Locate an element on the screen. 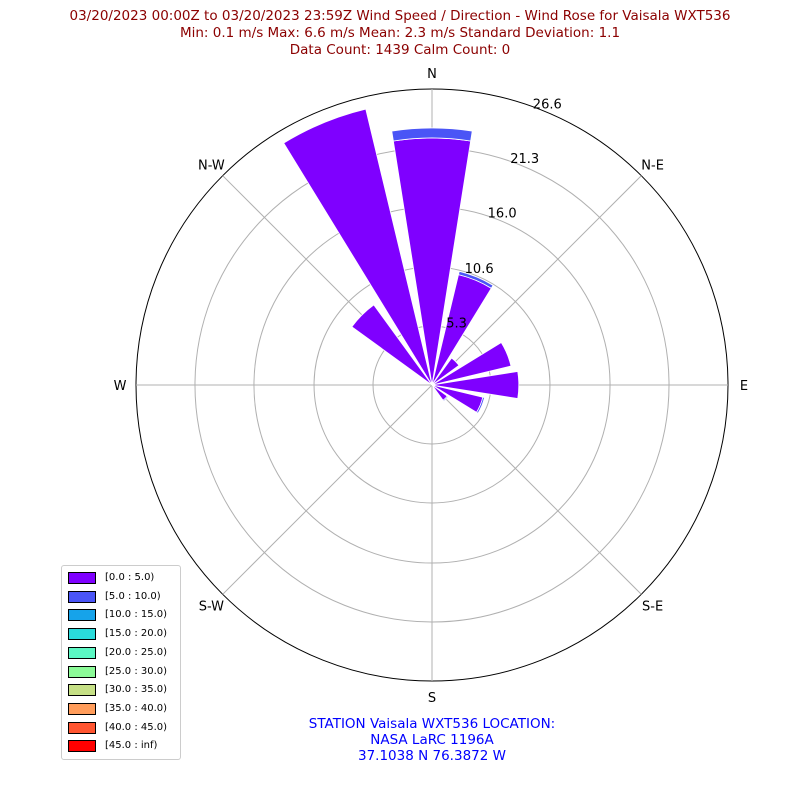  station-line-2: NASA LaRC 1196A is located at coordinates (432, 740).